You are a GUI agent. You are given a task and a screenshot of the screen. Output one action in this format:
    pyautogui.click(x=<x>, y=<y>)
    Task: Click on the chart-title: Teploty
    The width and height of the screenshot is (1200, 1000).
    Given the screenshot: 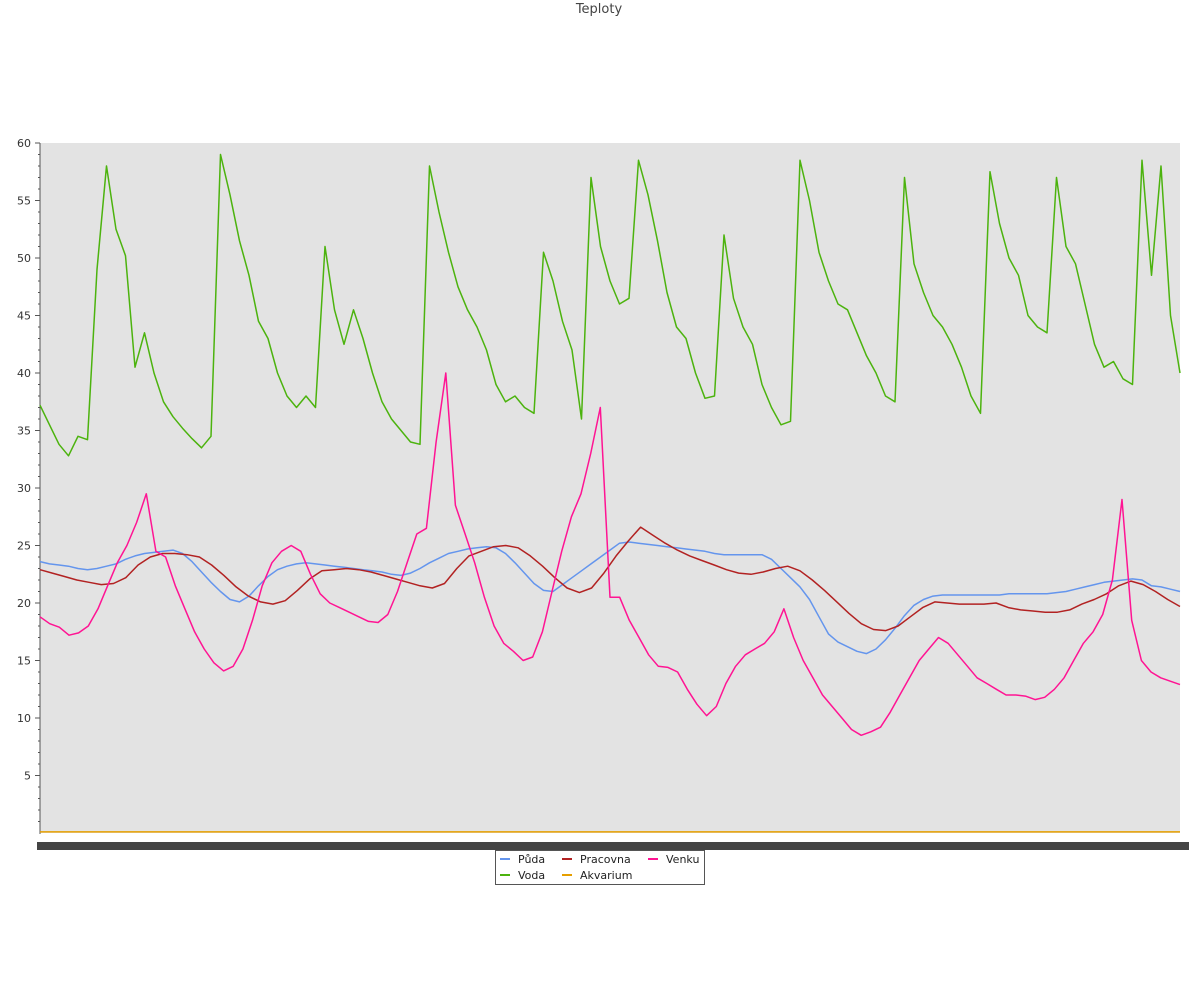 What is the action you would take?
    pyautogui.click(x=599, y=9)
    